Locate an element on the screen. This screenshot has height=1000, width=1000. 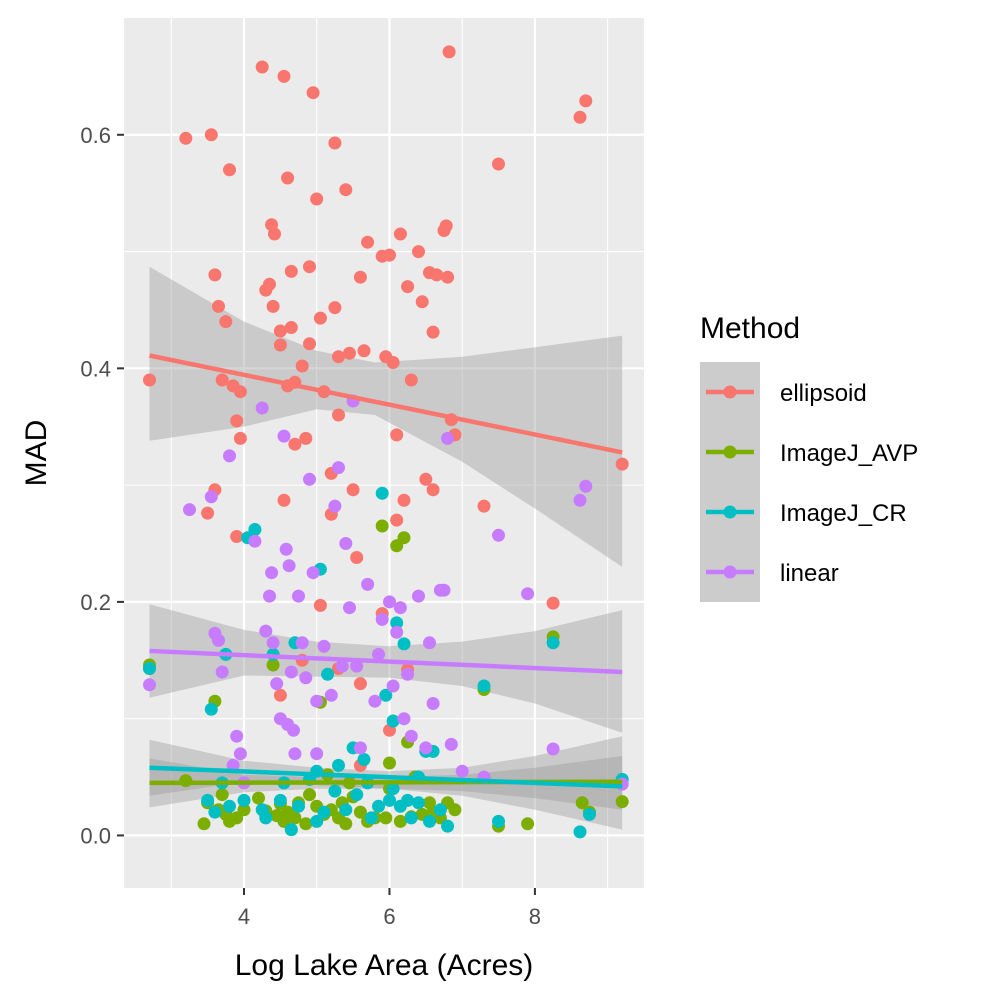
confidence-band-ellipsoid is located at coordinates (386, 416).